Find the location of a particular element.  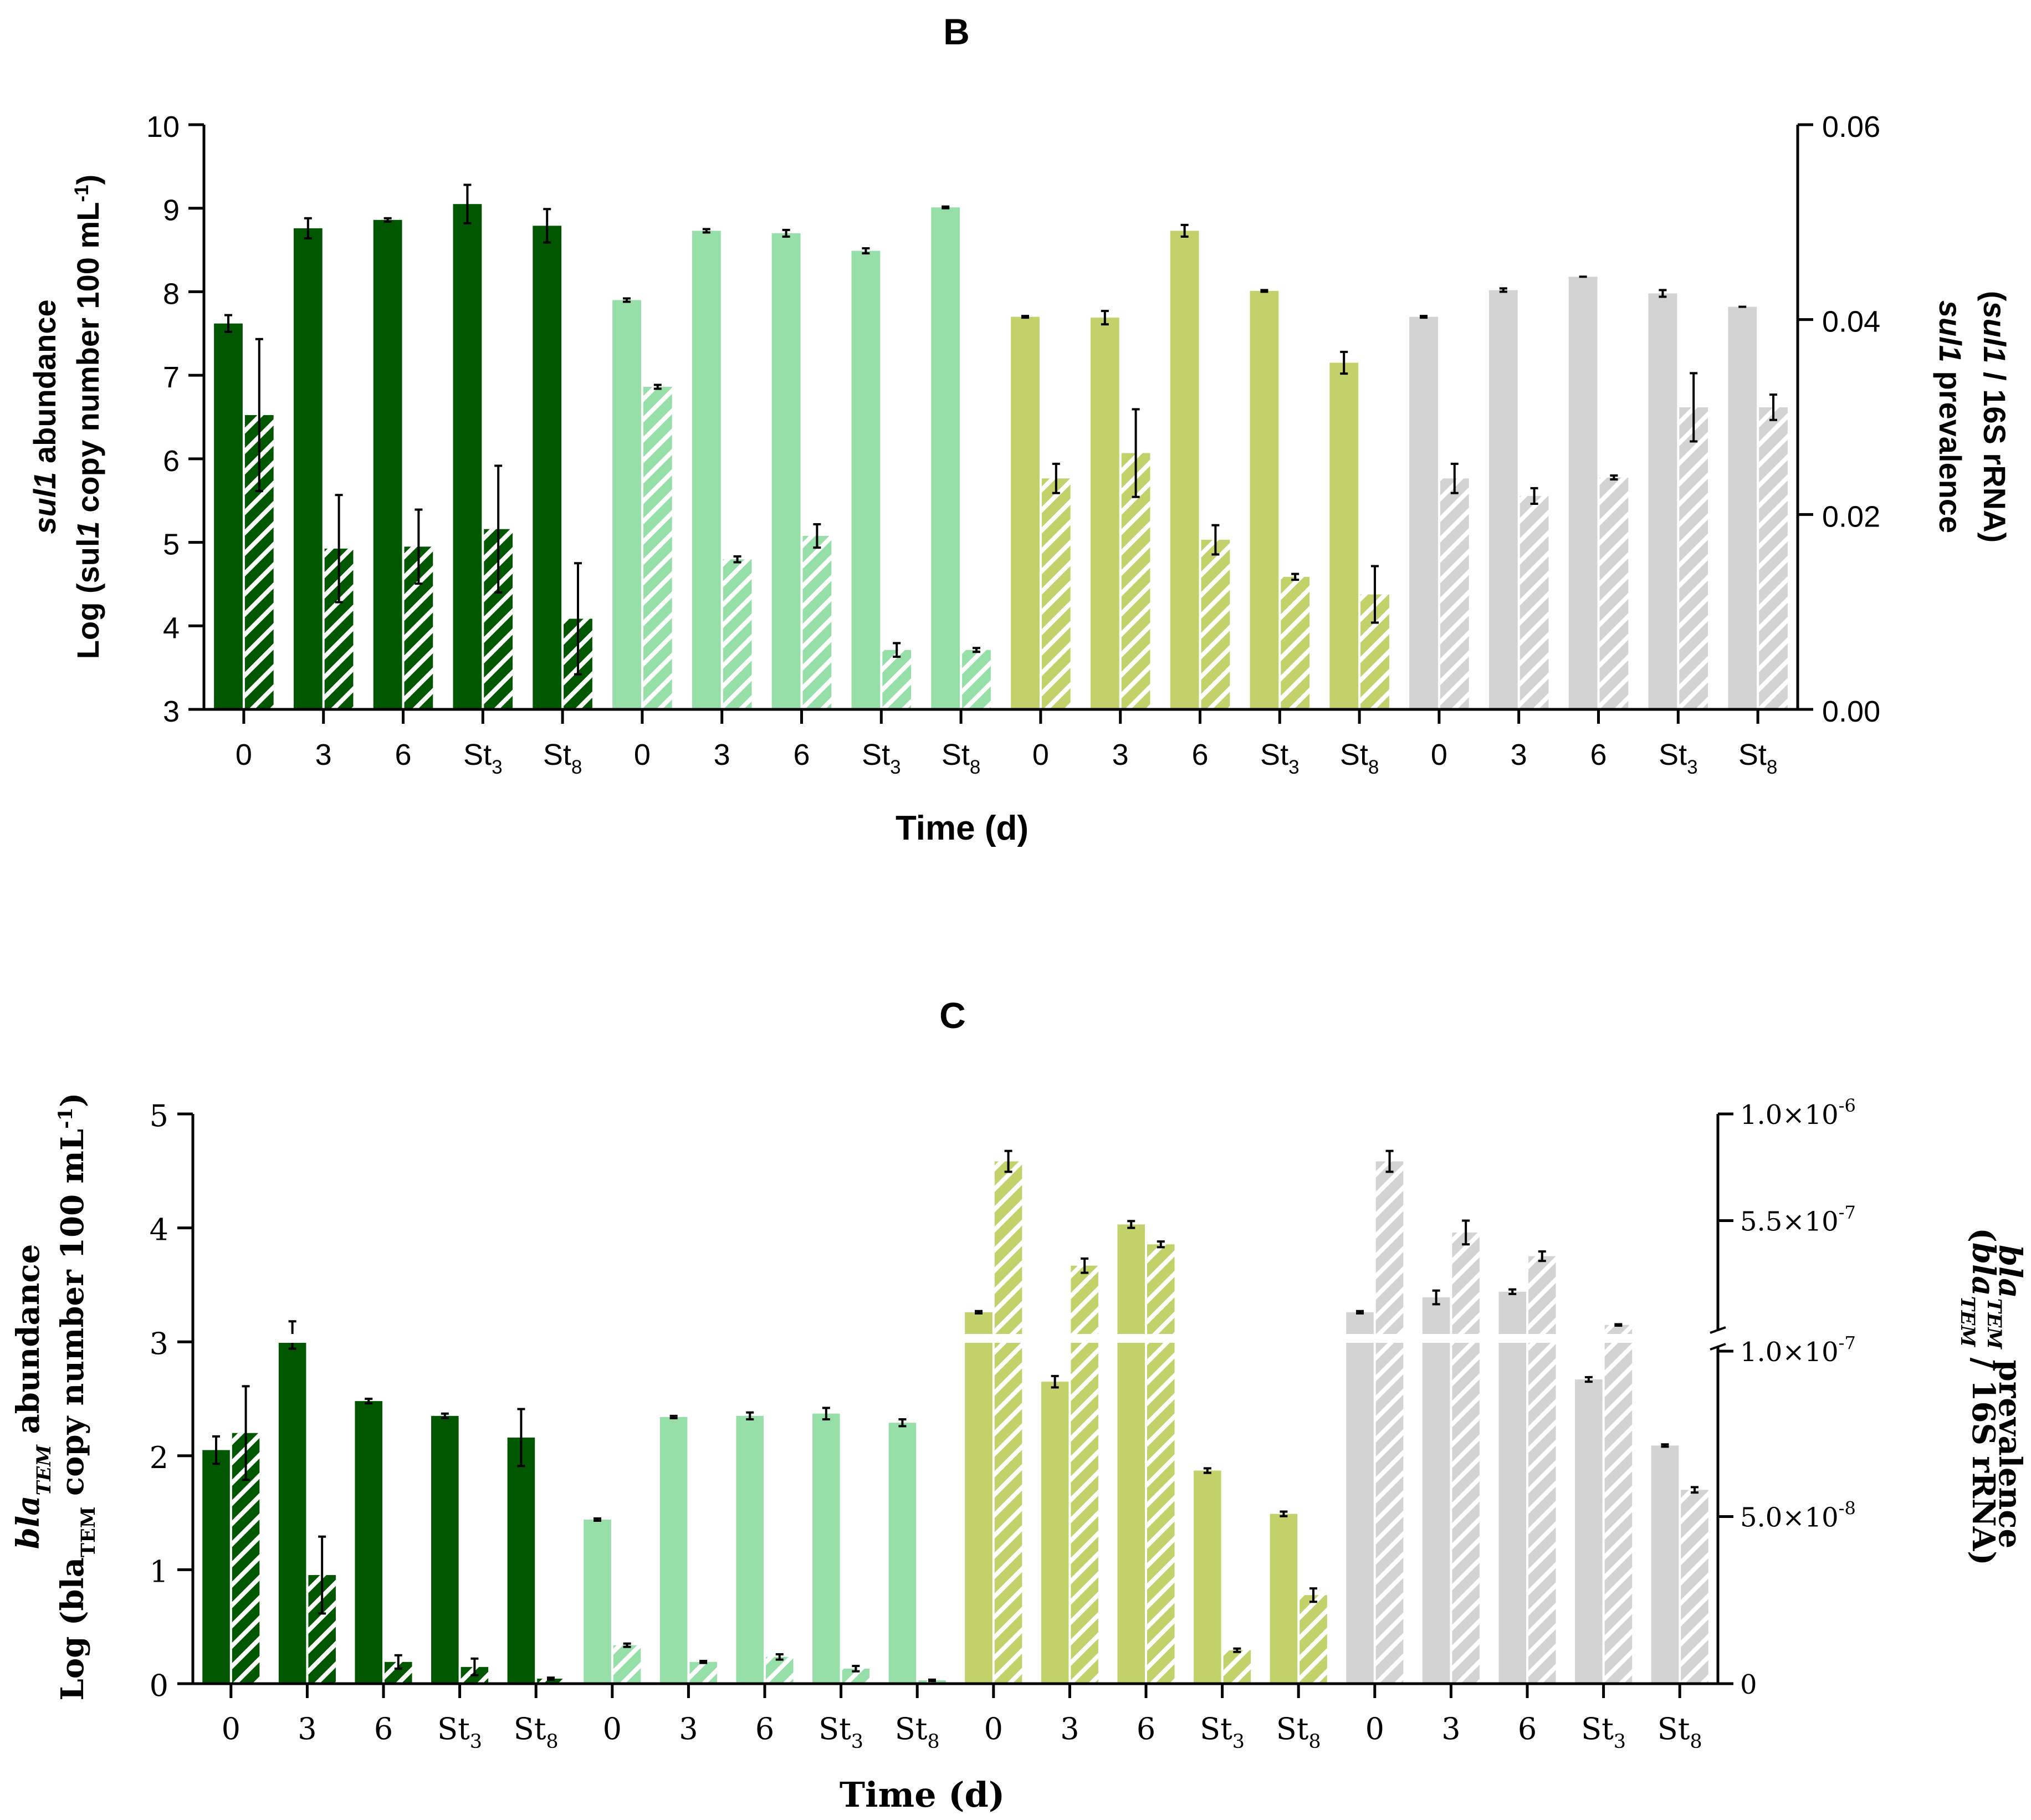

left-axis-tick-label: 5 is located at coordinates (159, 1115).